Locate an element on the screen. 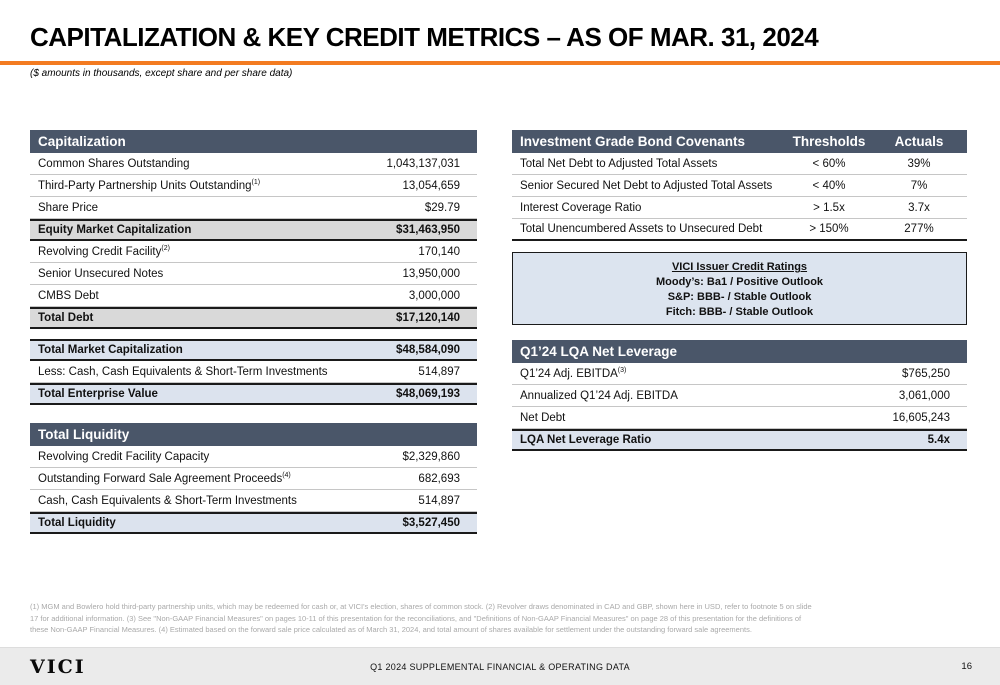  table-row: Annualized Q1’24 Adj. EBITDA 3,061,000 is located at coordinates (739, 396).